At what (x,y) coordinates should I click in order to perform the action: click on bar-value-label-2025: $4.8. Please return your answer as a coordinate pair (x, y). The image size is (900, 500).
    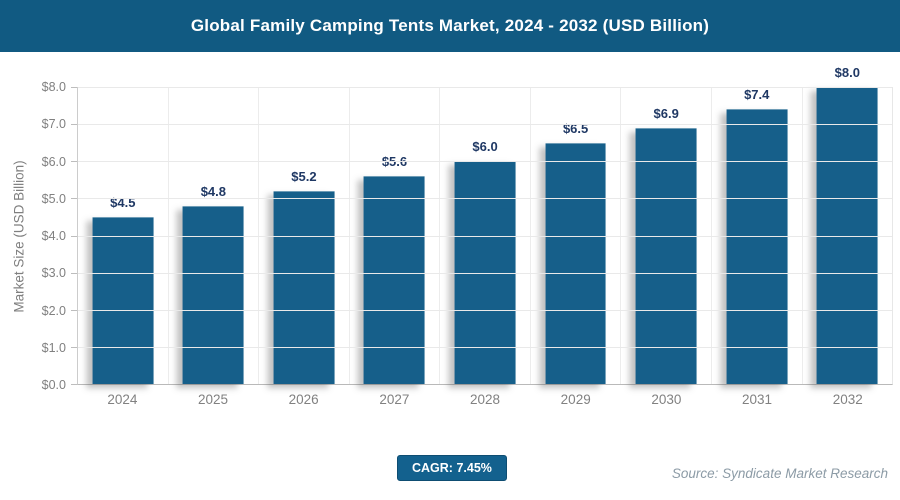
    Looking at the image, I should click on (213, 191).